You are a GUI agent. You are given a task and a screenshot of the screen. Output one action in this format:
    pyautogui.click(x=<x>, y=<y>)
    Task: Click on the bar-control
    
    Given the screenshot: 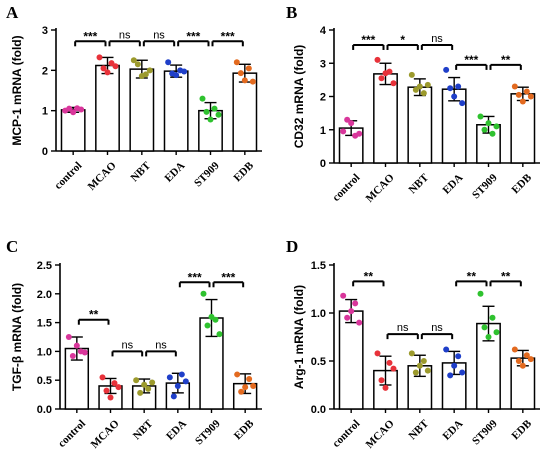 What is the action you would take?
    pyautogui.click(x=351, y=360)
    